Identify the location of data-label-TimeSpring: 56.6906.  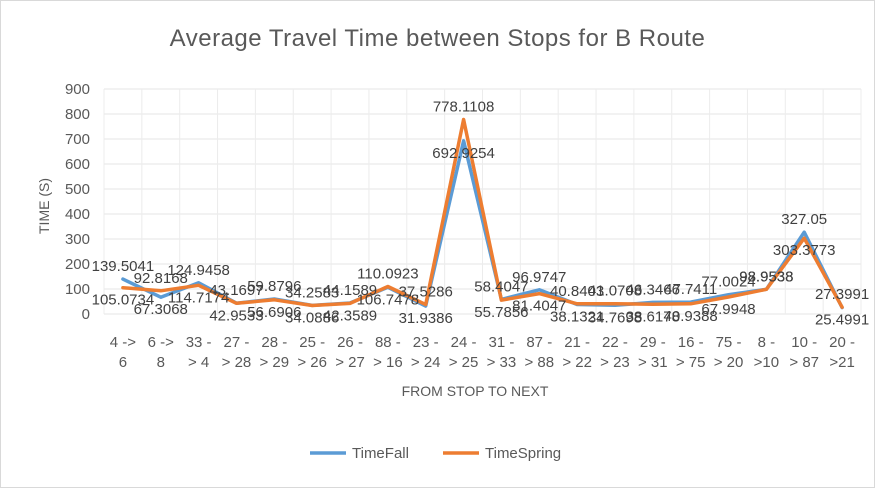
(274, 312).